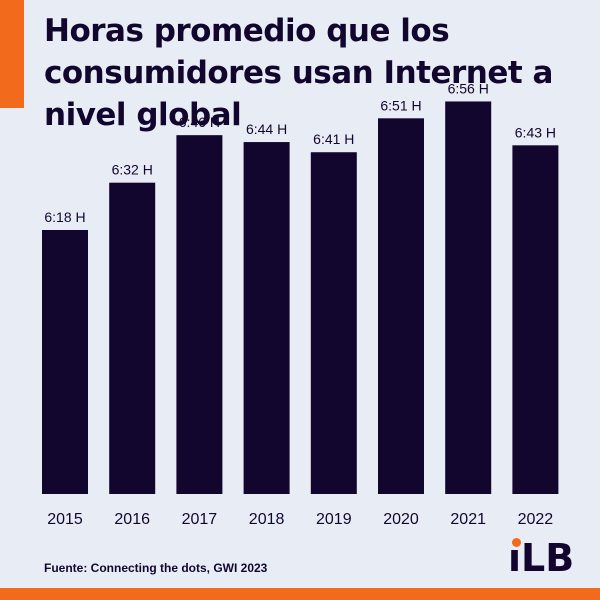  What do you see at coordinates (535, 319) in the screenshot?
I see `bar-2022` at bounding box center [535, 319].